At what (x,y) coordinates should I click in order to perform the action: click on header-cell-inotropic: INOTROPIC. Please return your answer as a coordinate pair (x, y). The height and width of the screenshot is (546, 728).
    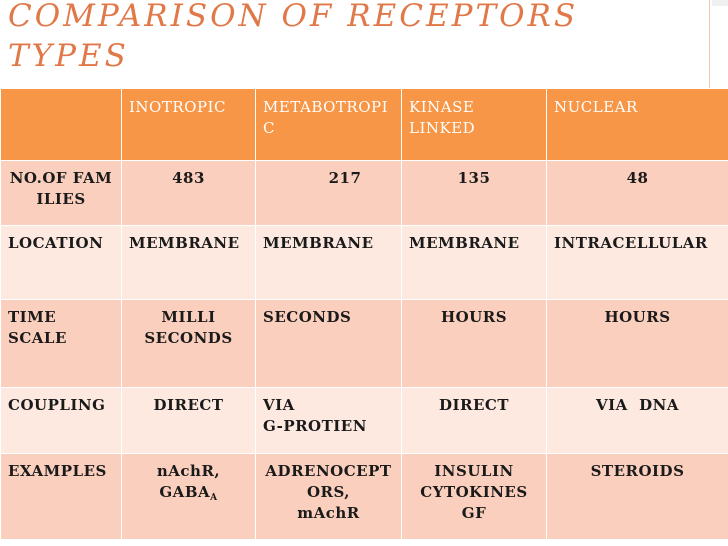
    Looking at the image, I should click on (188, 124).